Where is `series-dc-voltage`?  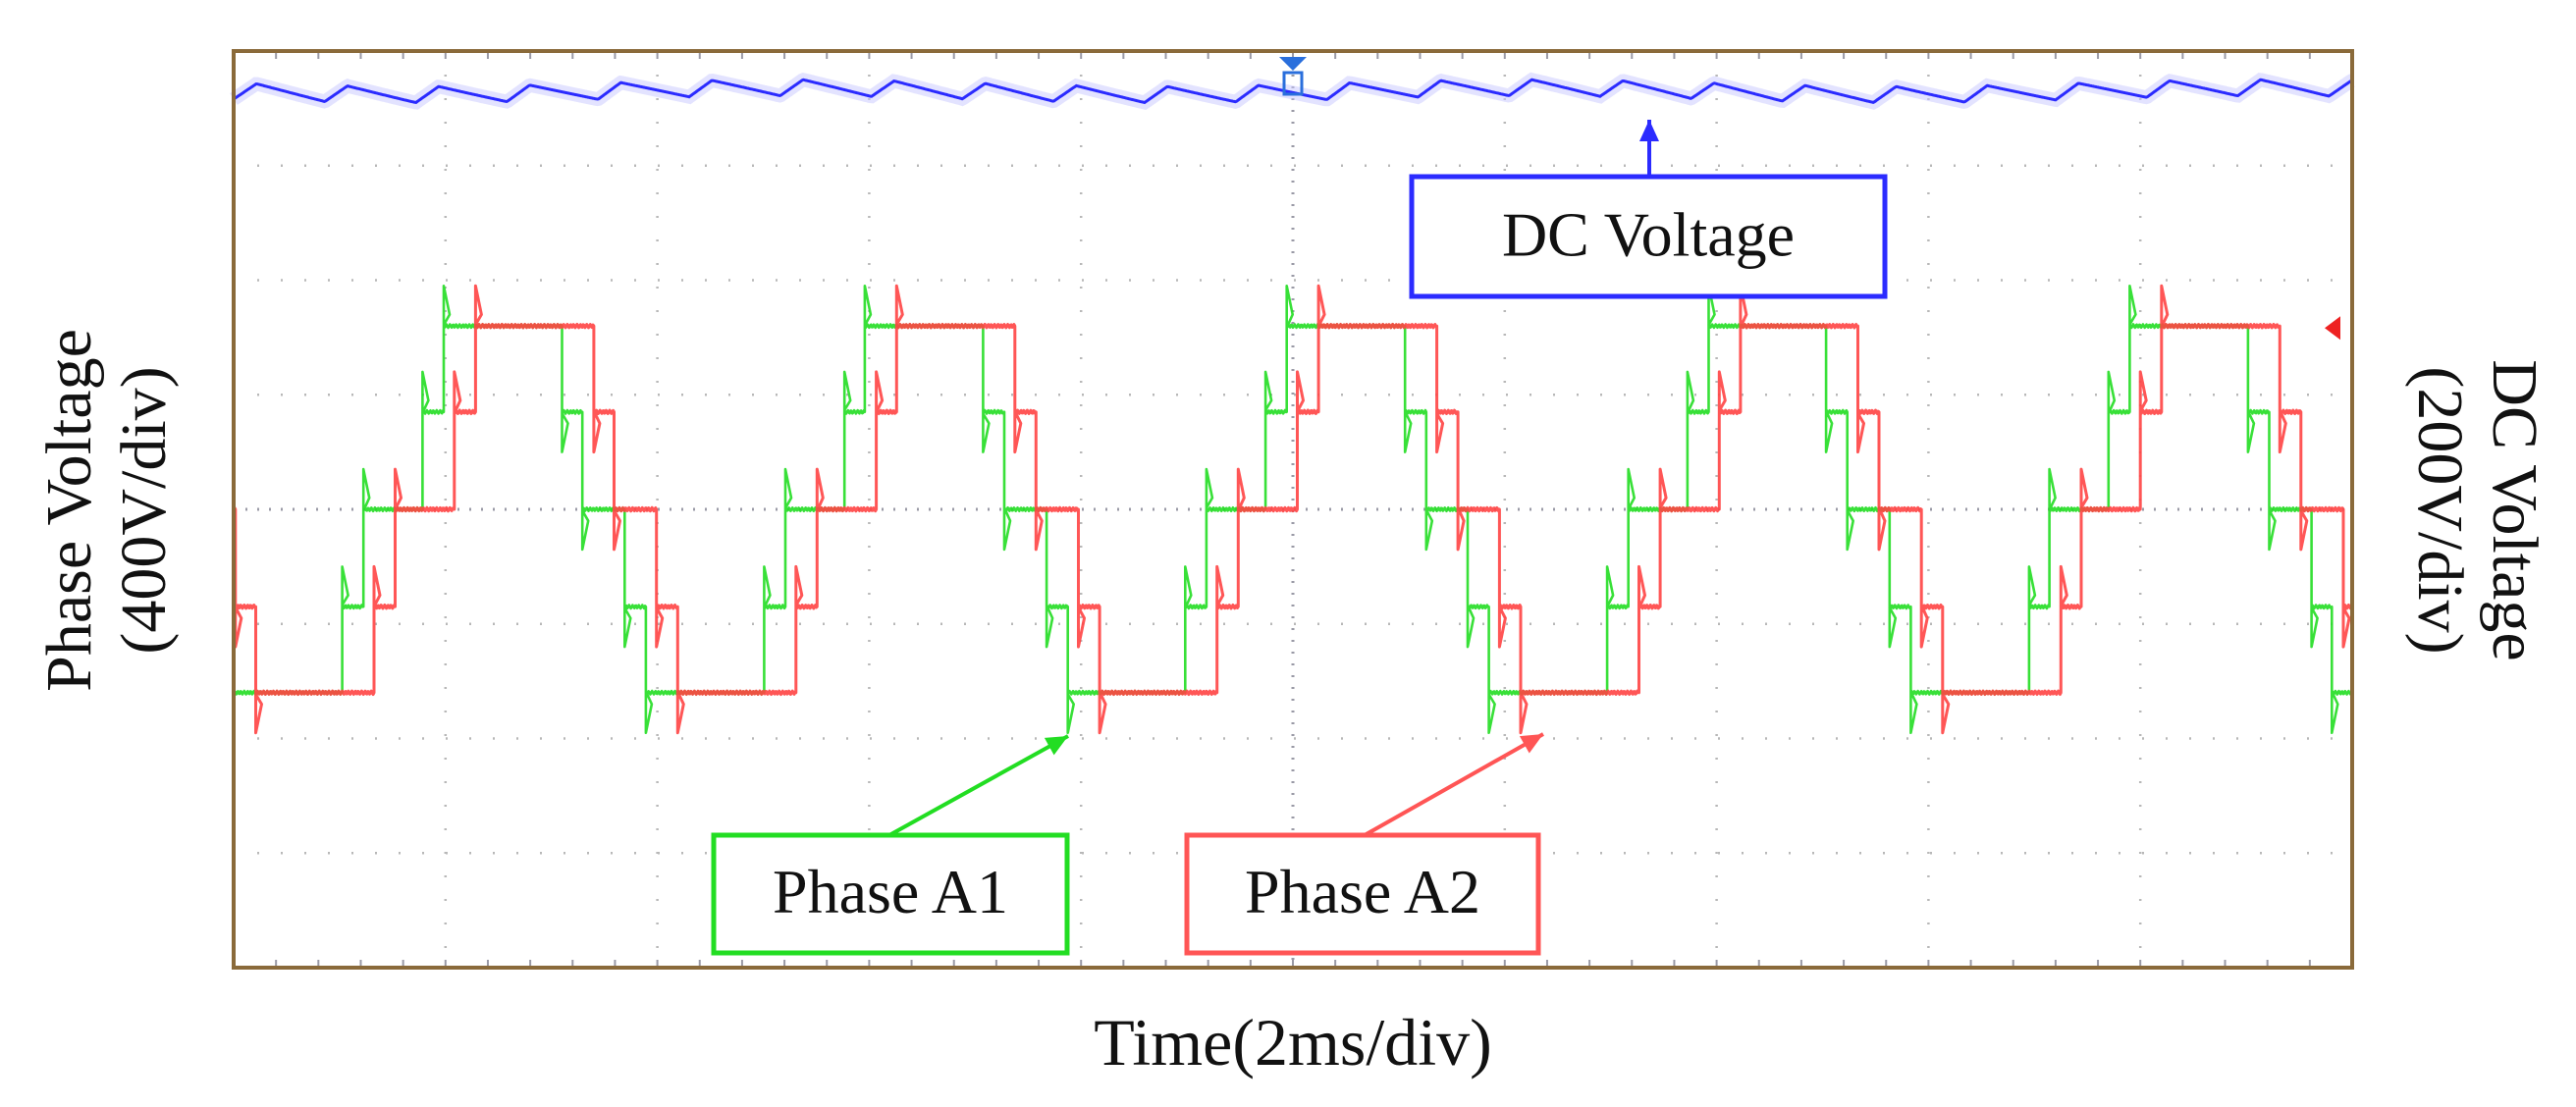 series-dc-voltage is located at coordinates (1293, 91).